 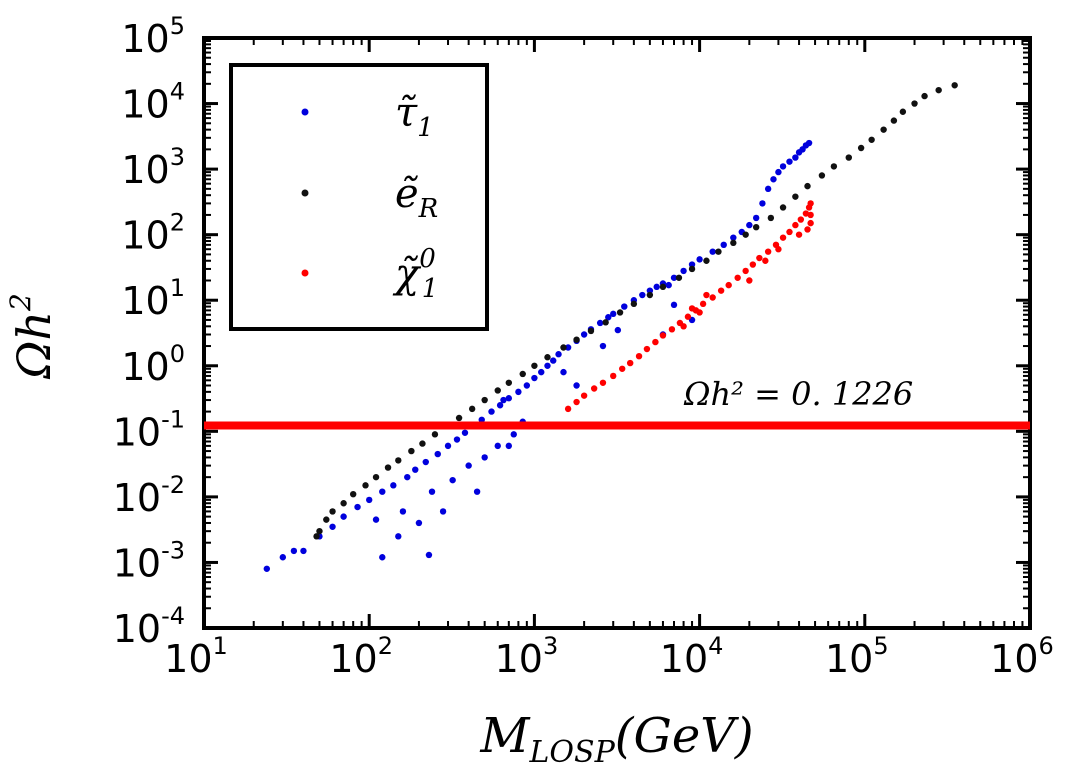 I want to click on y-axis-title: Ωh2, so click(x=32, y=336).